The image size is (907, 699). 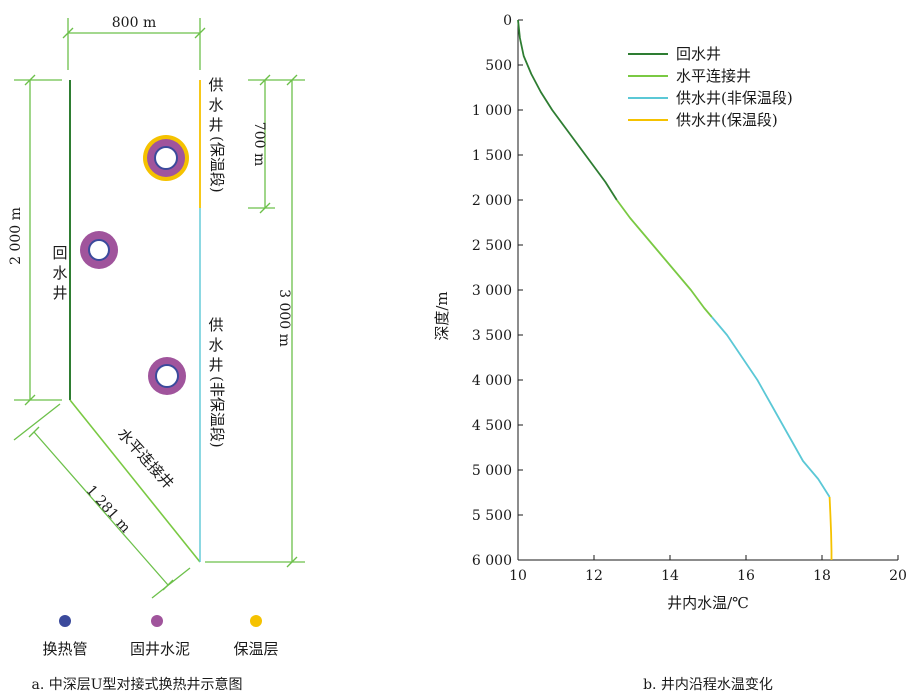 I want to click on uninsulated-pipe-section, so click(x=167, y=376).